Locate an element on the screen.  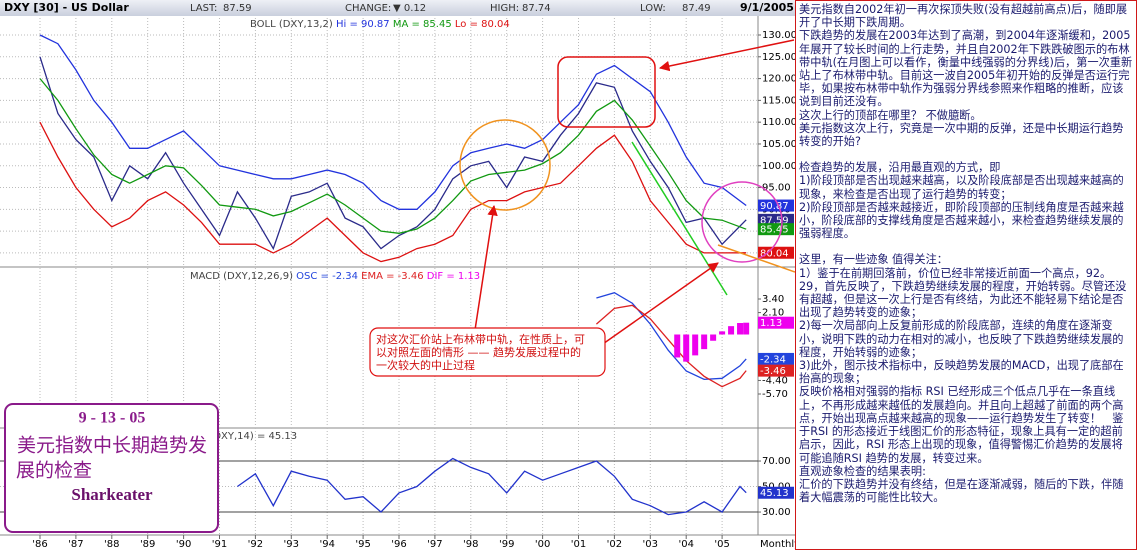
y-tick-label: 115.00 is located at coordinates (778, 100).